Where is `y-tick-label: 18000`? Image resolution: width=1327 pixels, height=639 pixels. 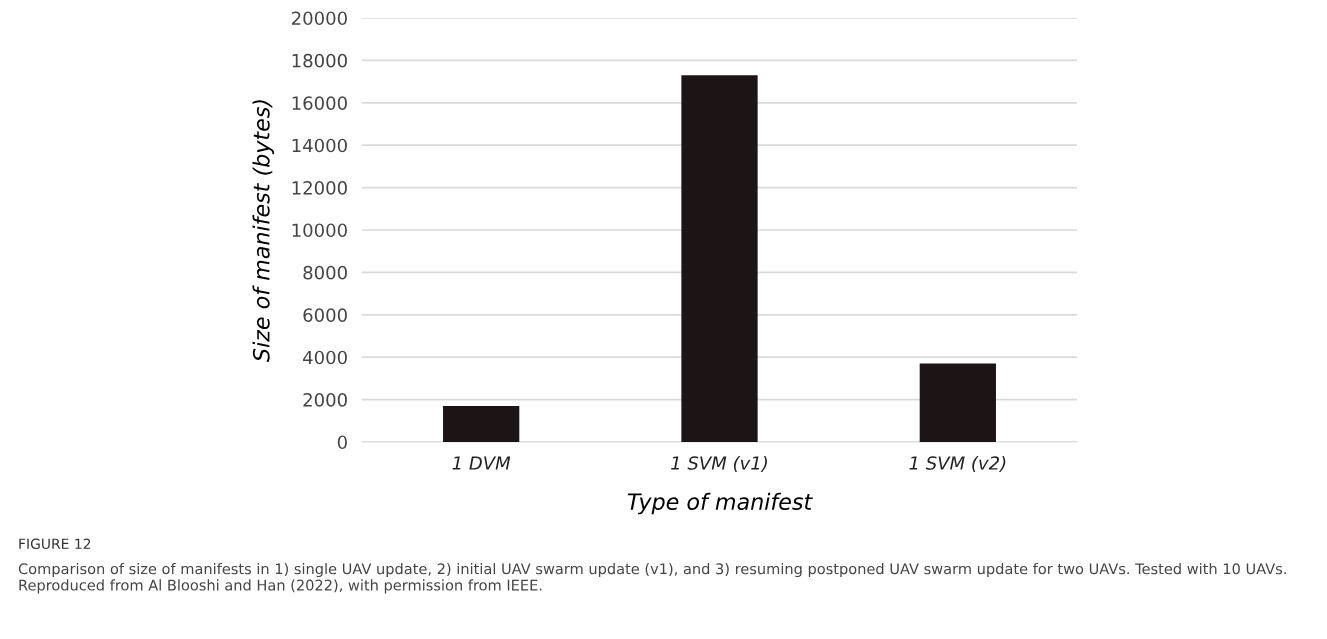
y-tick-label: 18000 is located at coordinates (319, 60).